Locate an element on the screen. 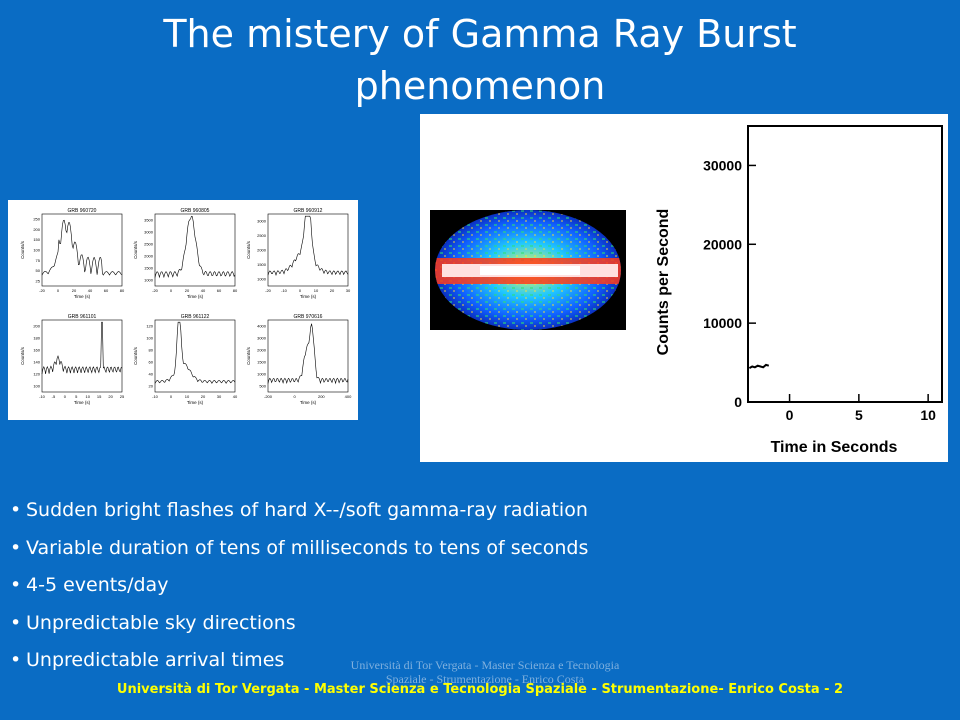  subplot-ytick: 150 is located at coordinates (36, 239).